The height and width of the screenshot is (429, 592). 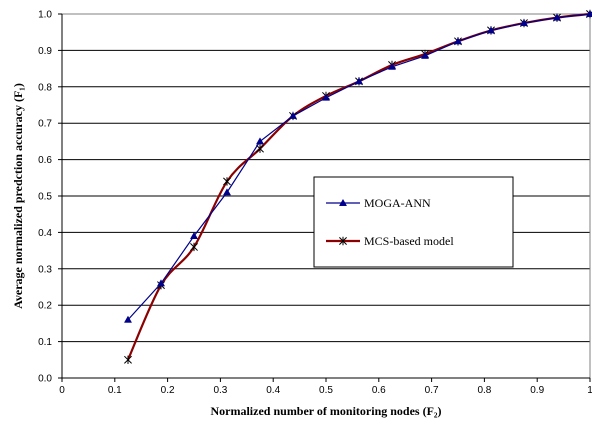 What do you see at coordinates (115, 390) in the screenshot?
I see `x-tick-label: 0.1` at bounding box center [115, 390].